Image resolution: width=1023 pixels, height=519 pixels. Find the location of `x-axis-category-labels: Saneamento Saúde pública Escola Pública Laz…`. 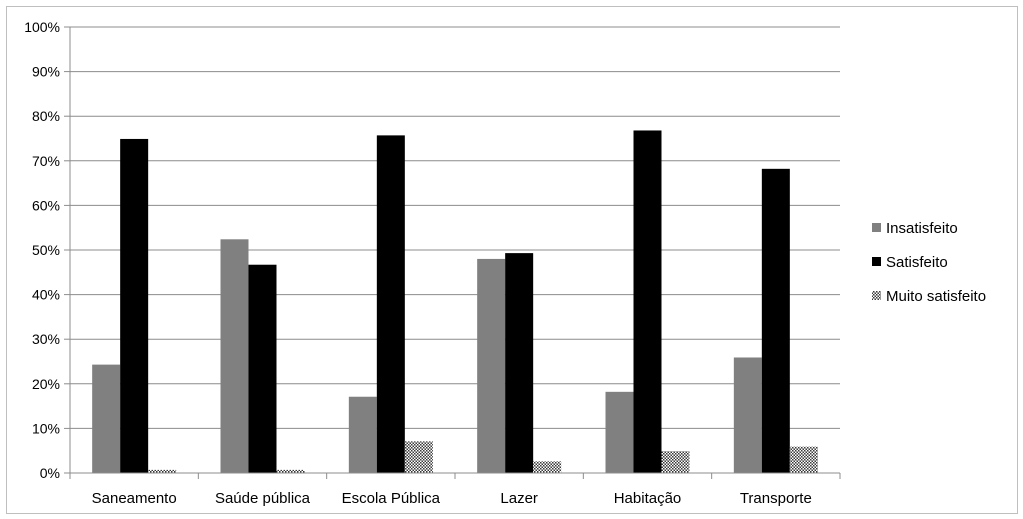

x-axis-category-labels: Saneamento Saúde pública Escola Pública Laz… is located at coordinates (452, 498).